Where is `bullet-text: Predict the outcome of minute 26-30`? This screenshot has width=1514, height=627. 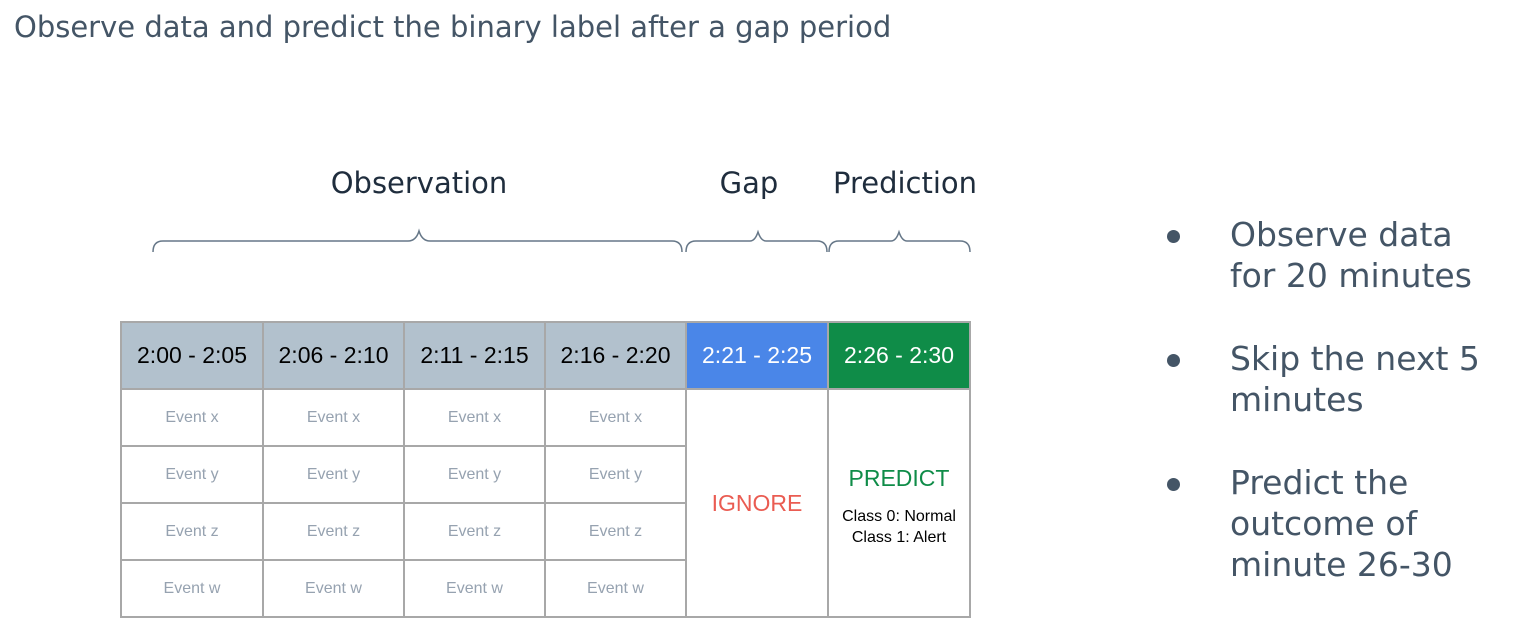
bullet-text: Predict the outcome of minute 26-30 is located at coordinates (1341, 523).